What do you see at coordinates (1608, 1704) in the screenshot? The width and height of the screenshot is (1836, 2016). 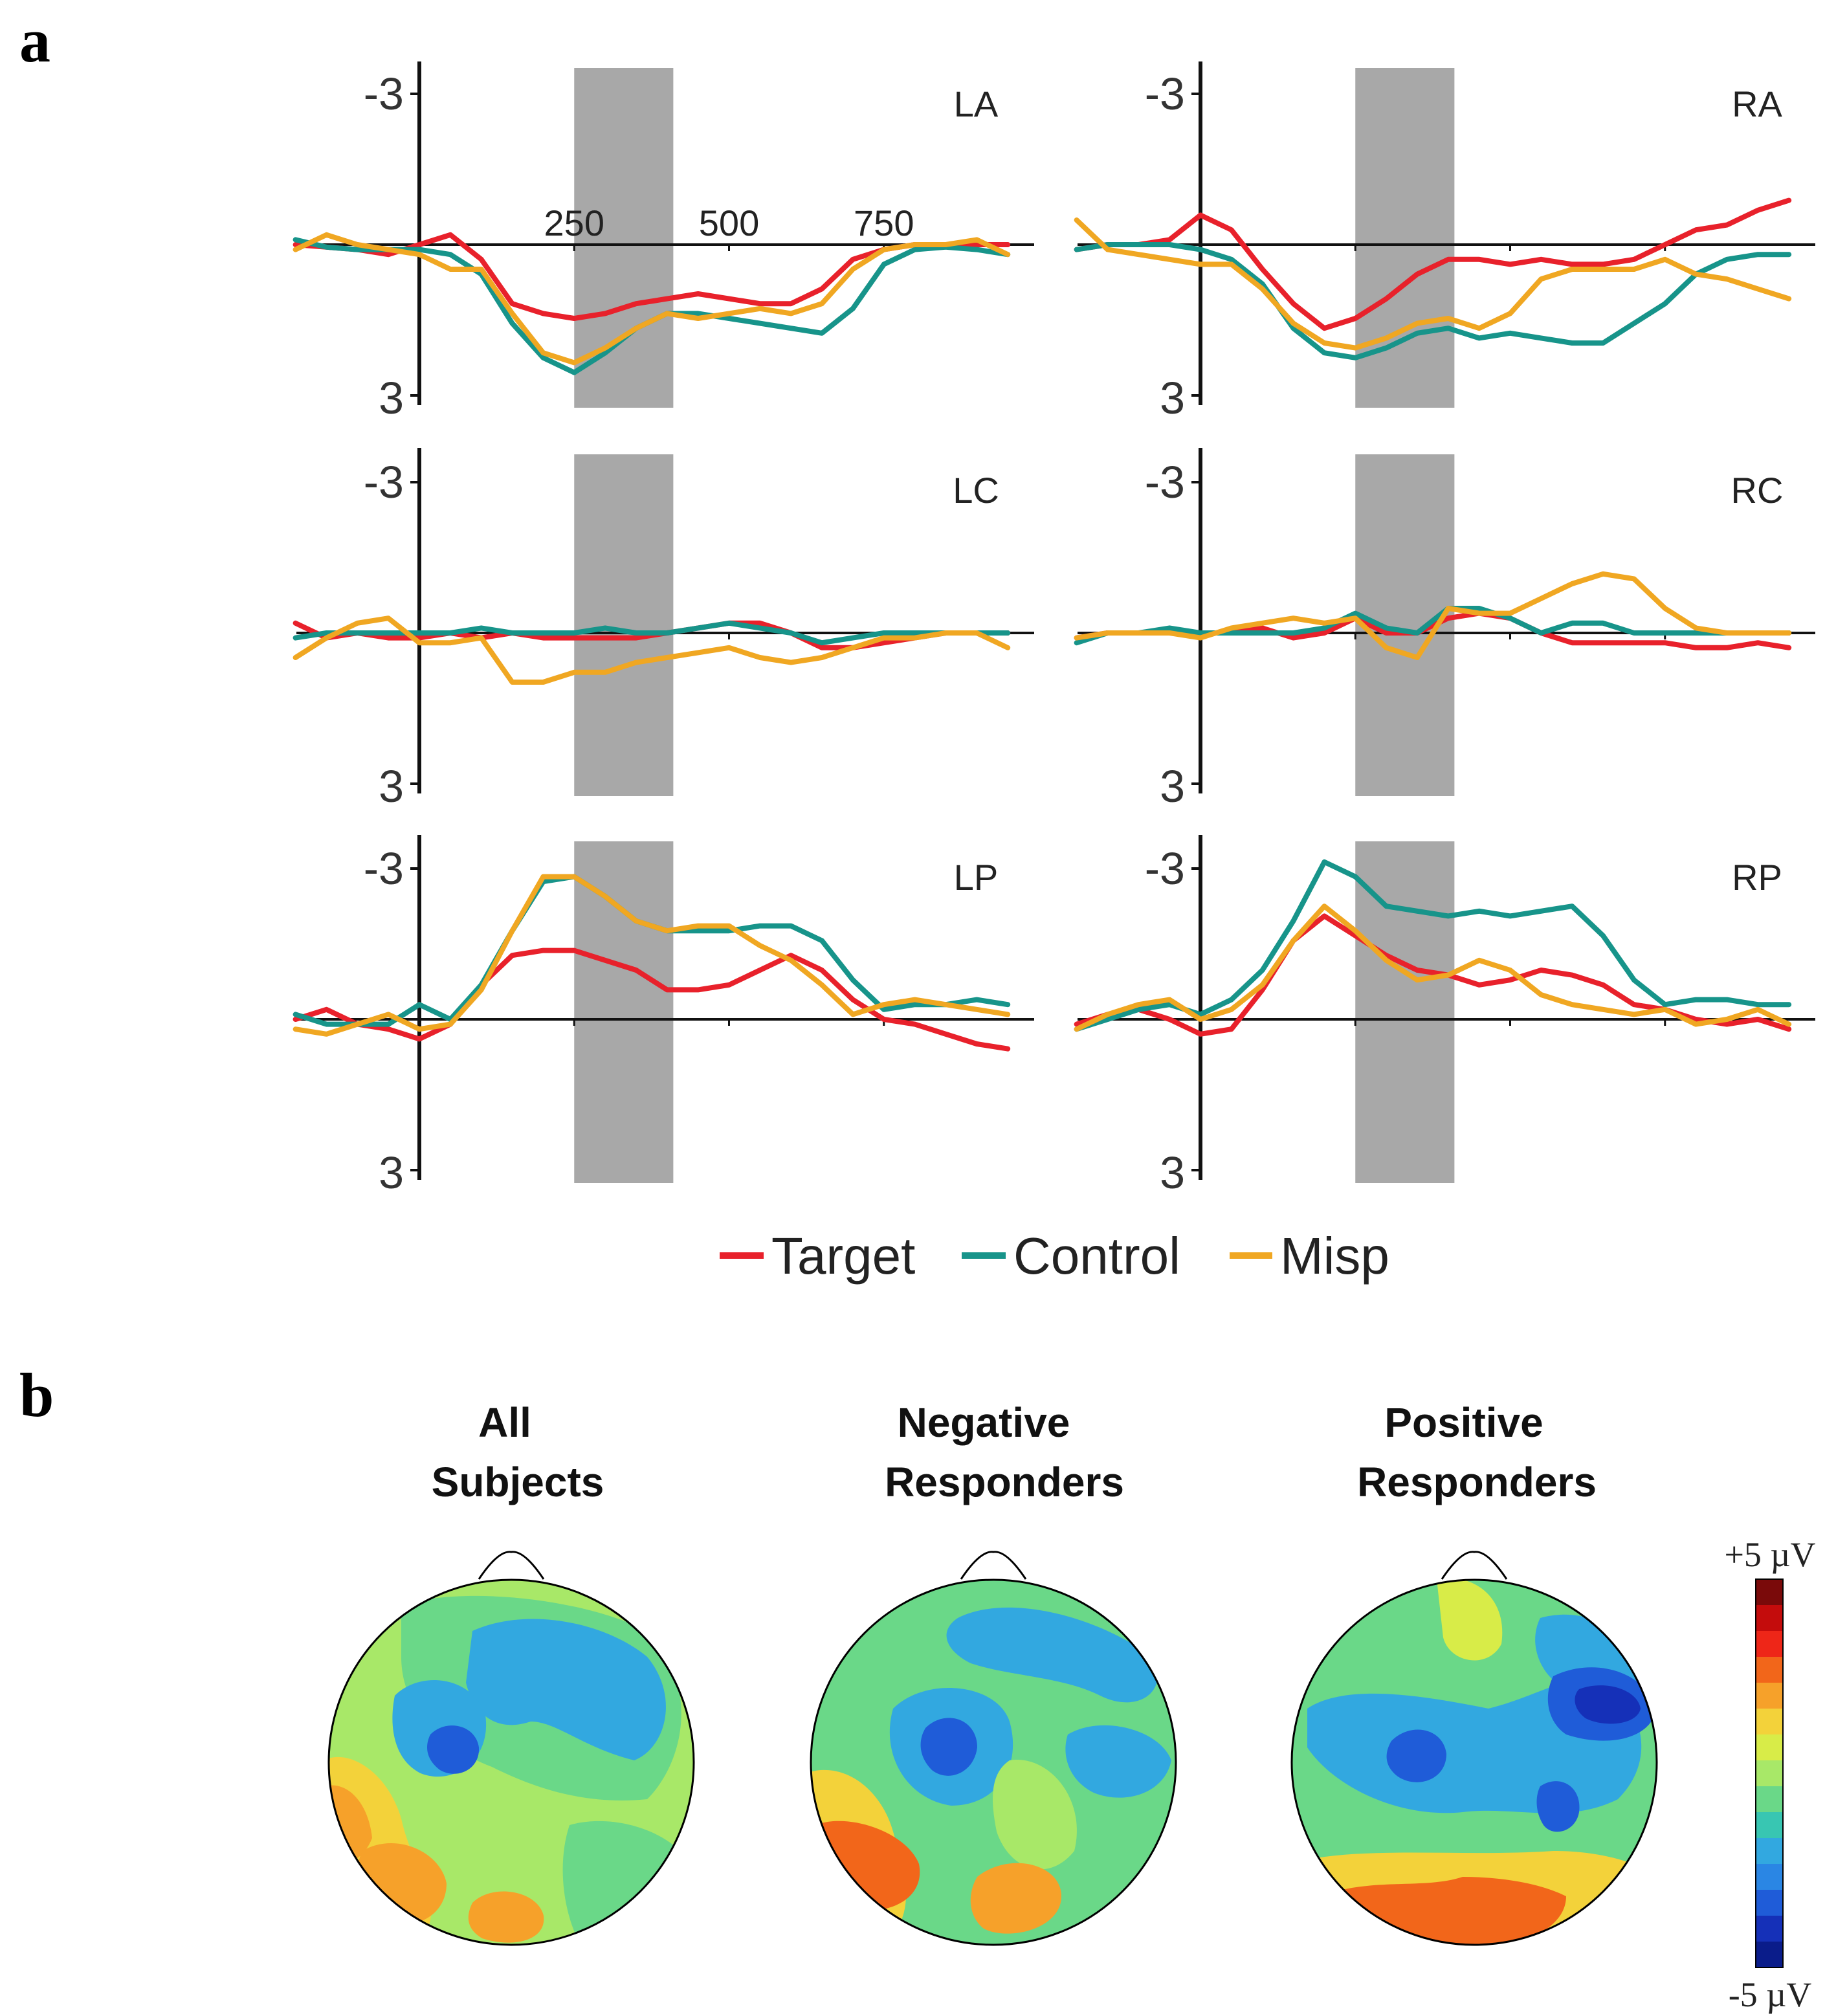 I see `scalp-region-navy` at bounding box center [1608, 1704].